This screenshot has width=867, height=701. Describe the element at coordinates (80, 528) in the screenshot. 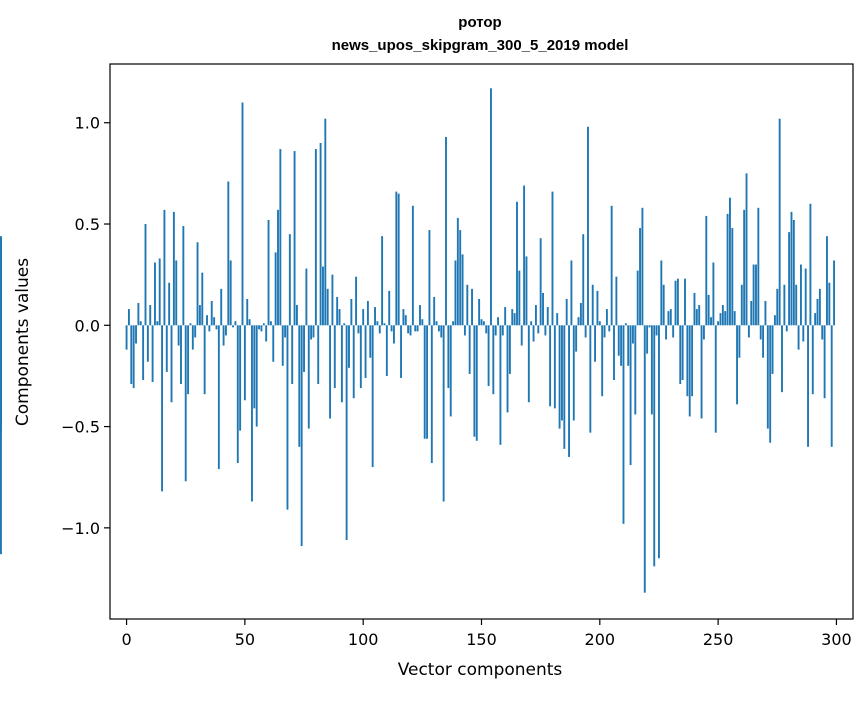

I see `y-tick-label: −1.0` at that location.